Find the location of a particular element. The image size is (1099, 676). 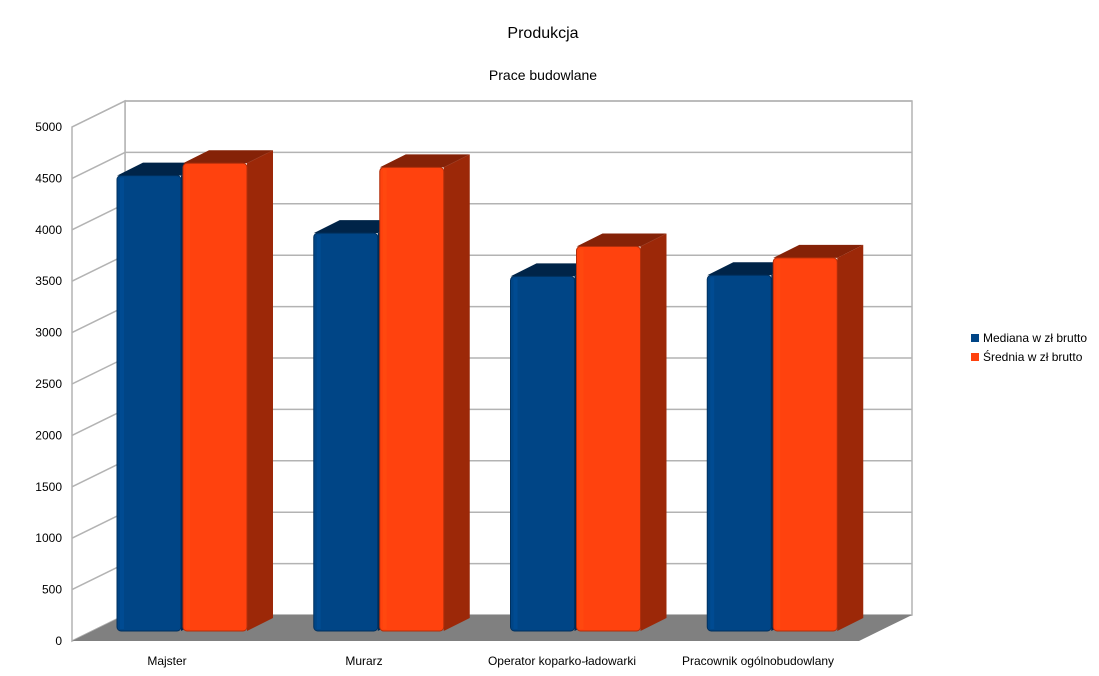

y-tick-label: 4000 is located at coordinates (48, 230).